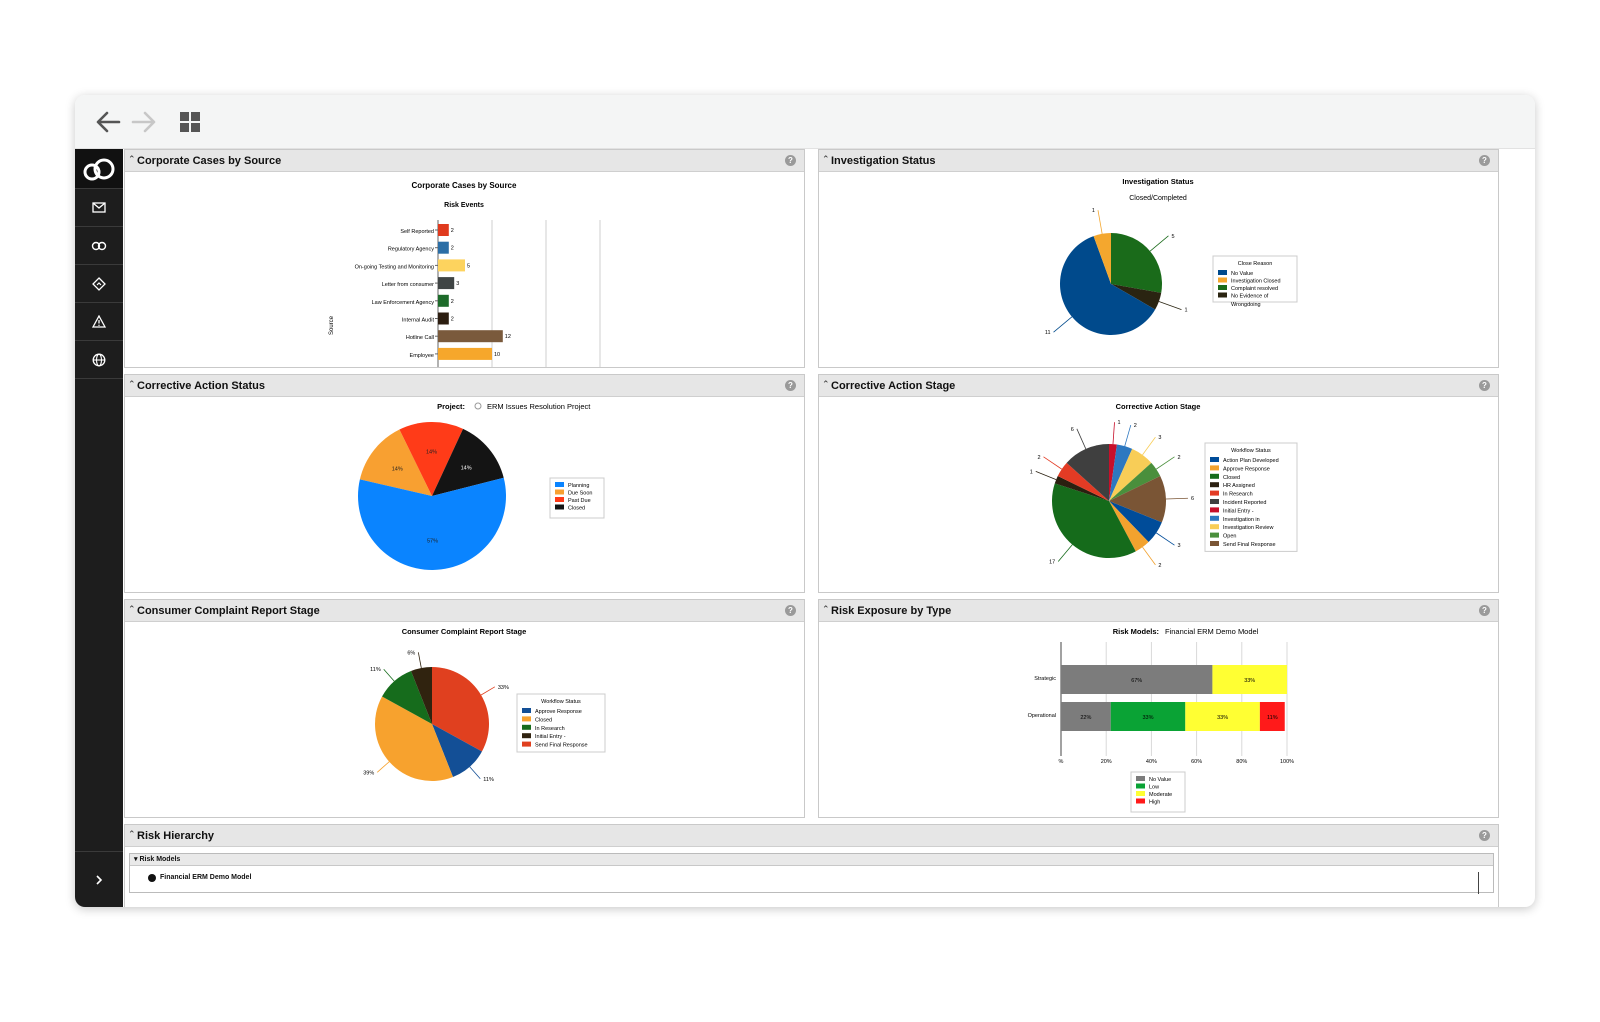 Image resolution: width=1600 pixels, height=1022 pixels. Describe the element at coordinates (431, 453) in the screenshot. I see `data-label: 14%` at that location.